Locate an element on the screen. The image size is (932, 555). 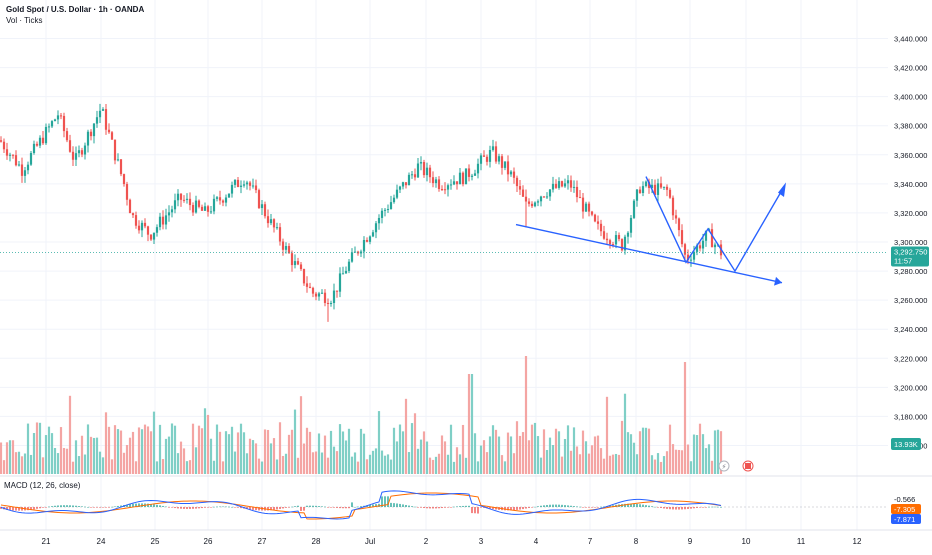
macd-line is located at coordinates (361, 505).